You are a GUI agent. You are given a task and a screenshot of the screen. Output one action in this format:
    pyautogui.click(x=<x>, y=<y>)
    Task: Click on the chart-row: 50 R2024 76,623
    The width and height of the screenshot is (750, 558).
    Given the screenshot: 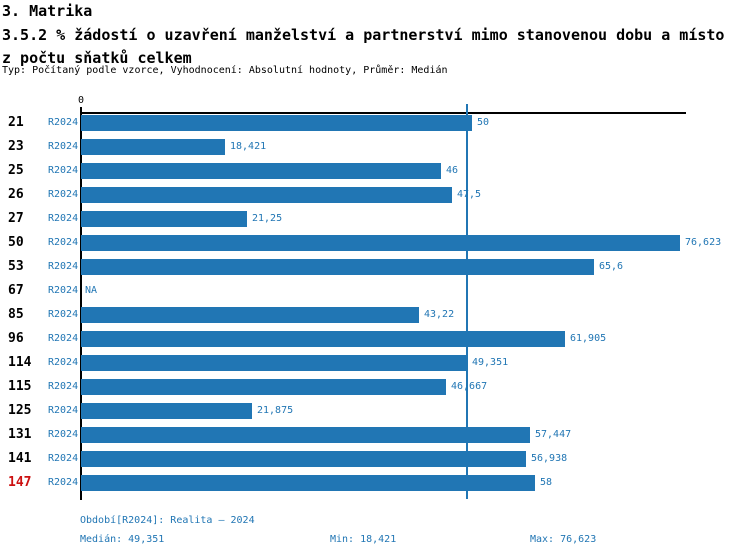 What is the action you would take?
    pyautogui.click(x=375, y=243)
    